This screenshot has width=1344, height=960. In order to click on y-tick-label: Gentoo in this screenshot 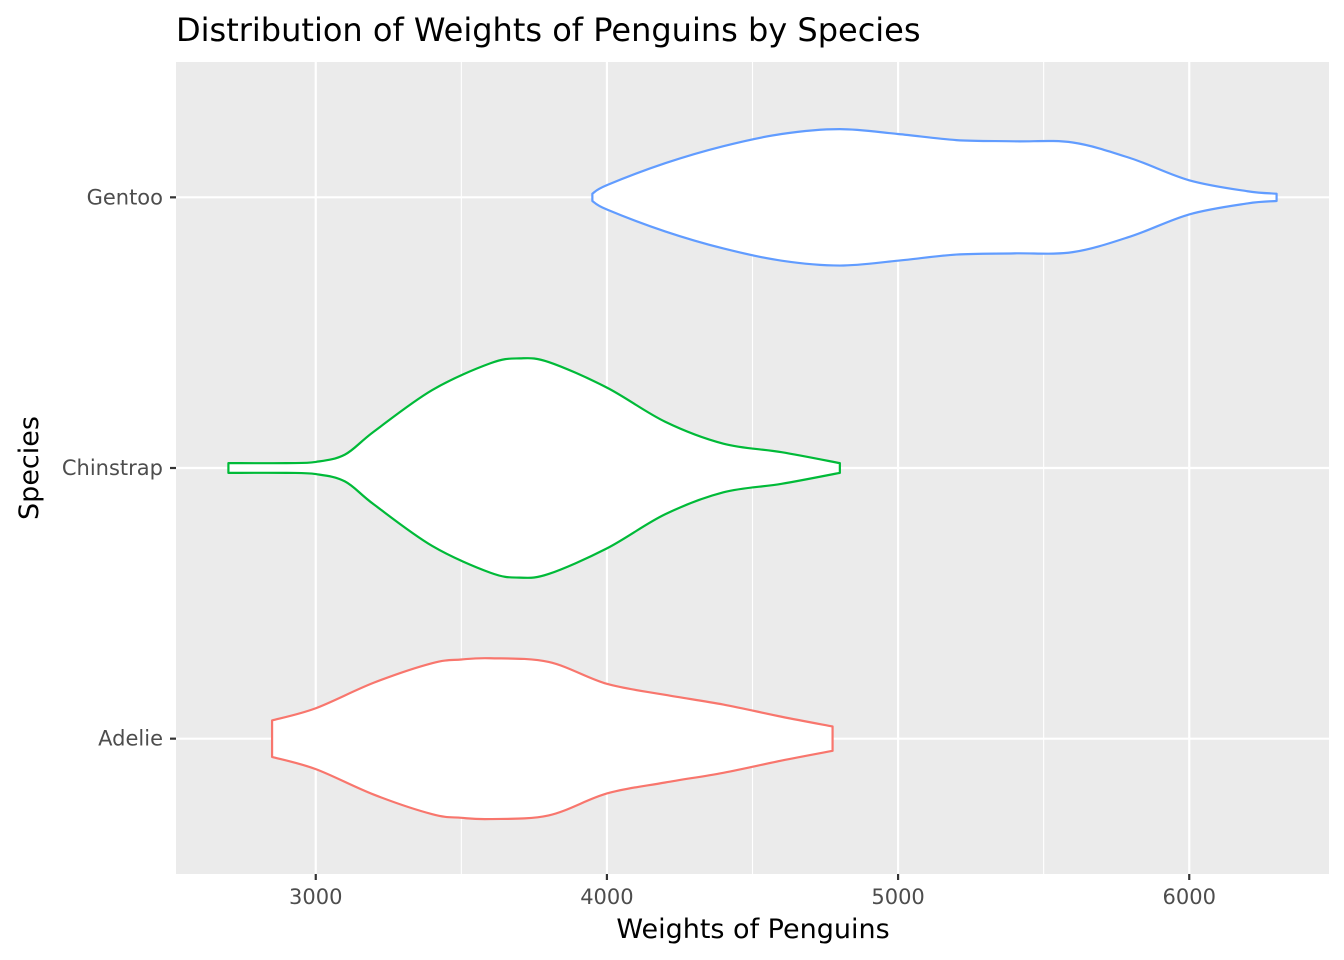, I will do `click(125, 197)`.